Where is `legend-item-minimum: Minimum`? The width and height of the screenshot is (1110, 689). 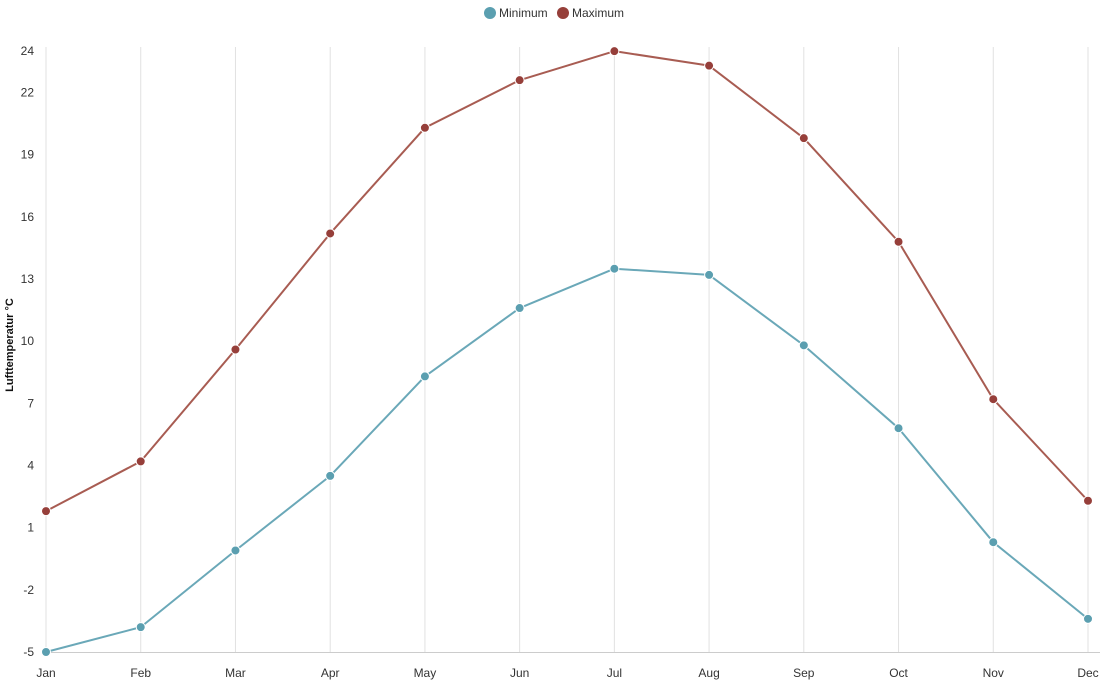 legend-item-minimum: Minimum is located at coordinates (516, 13).